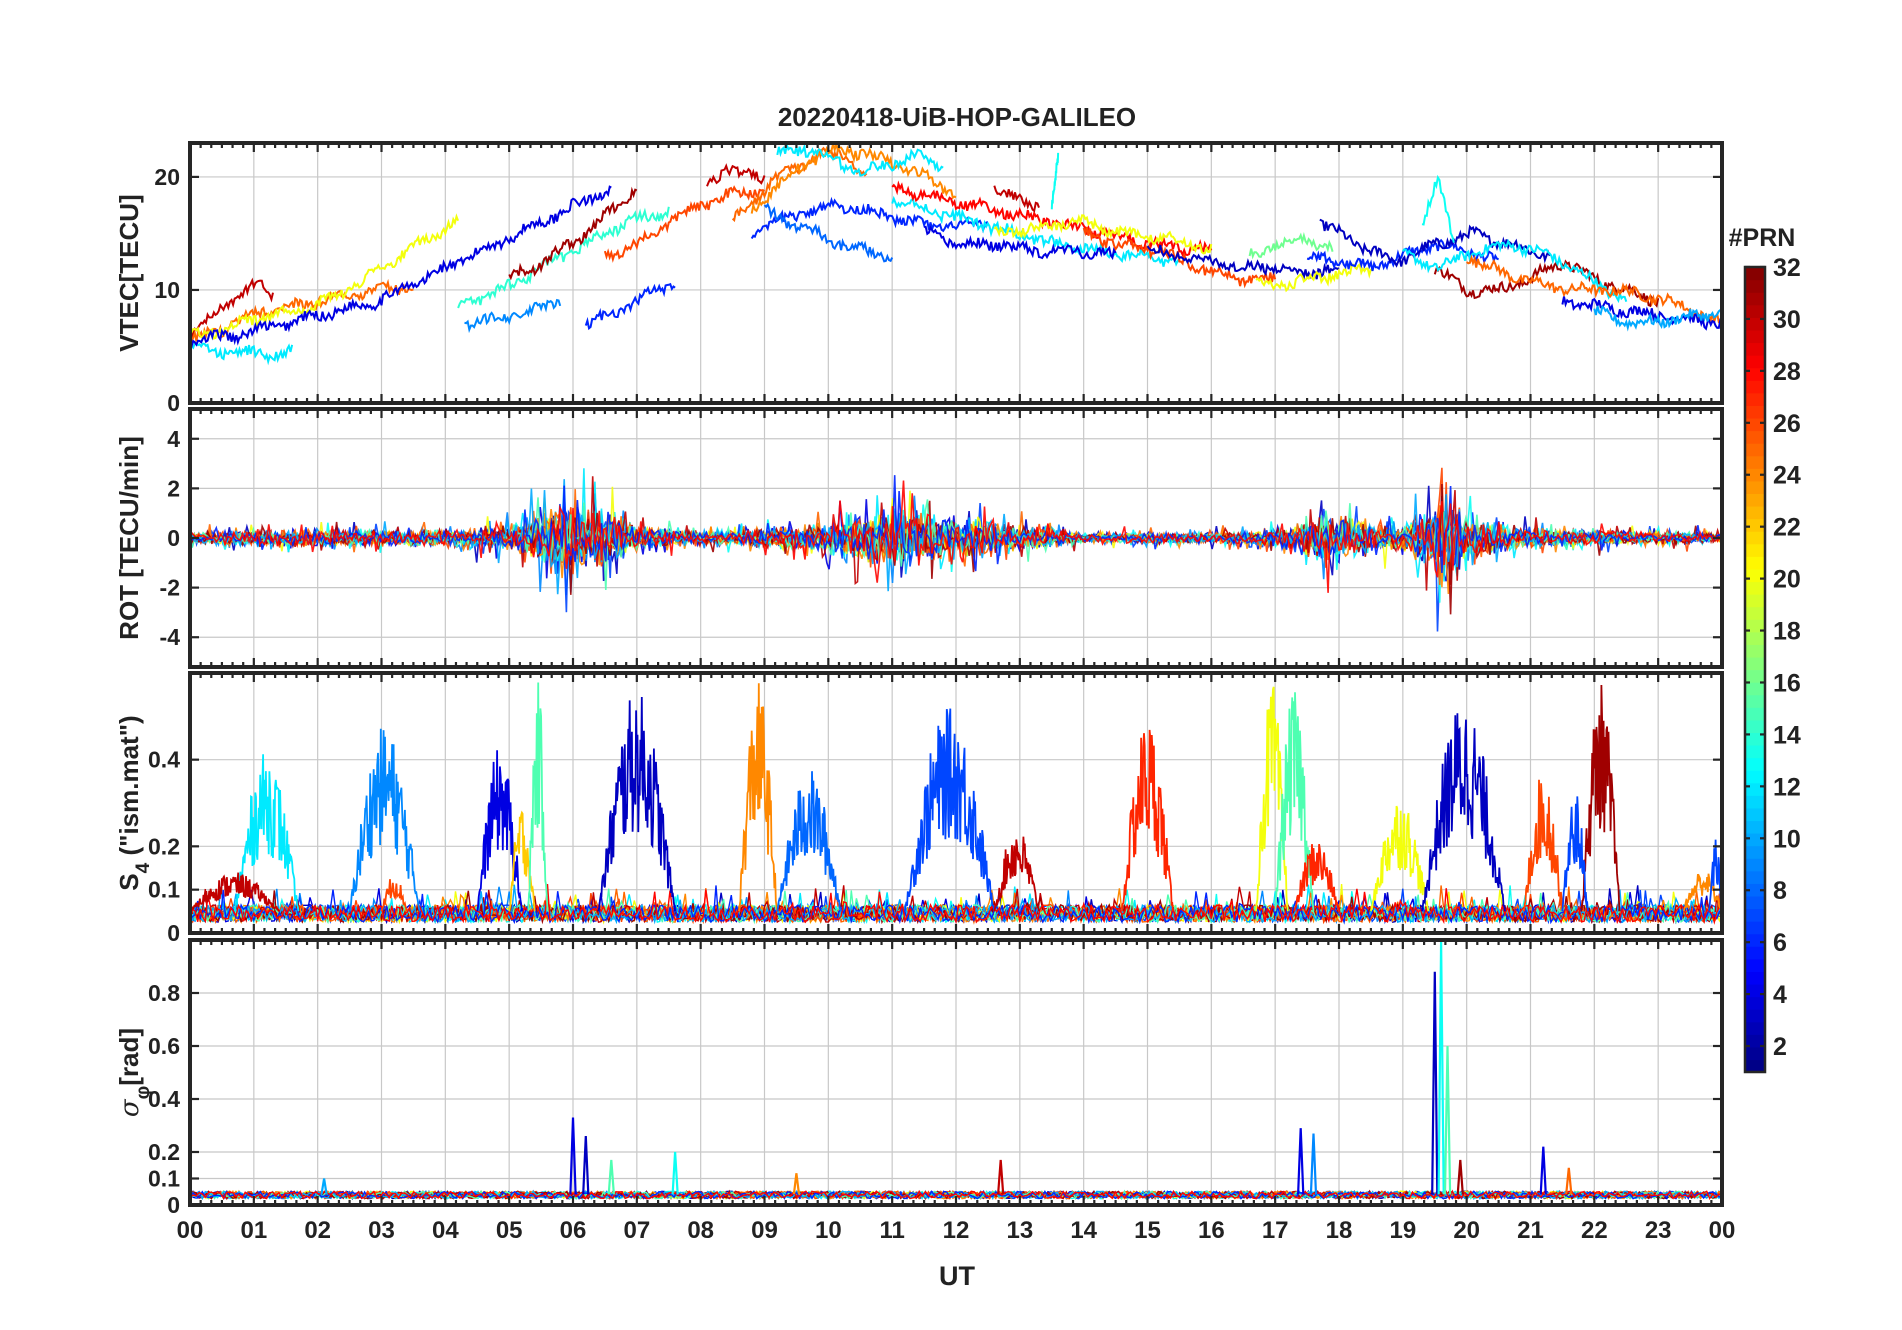  What do you see at coordinates (1787, 424) in the screenshot?
I see `colorbar-tick-label: 26` at bounding box center [1787, 424].